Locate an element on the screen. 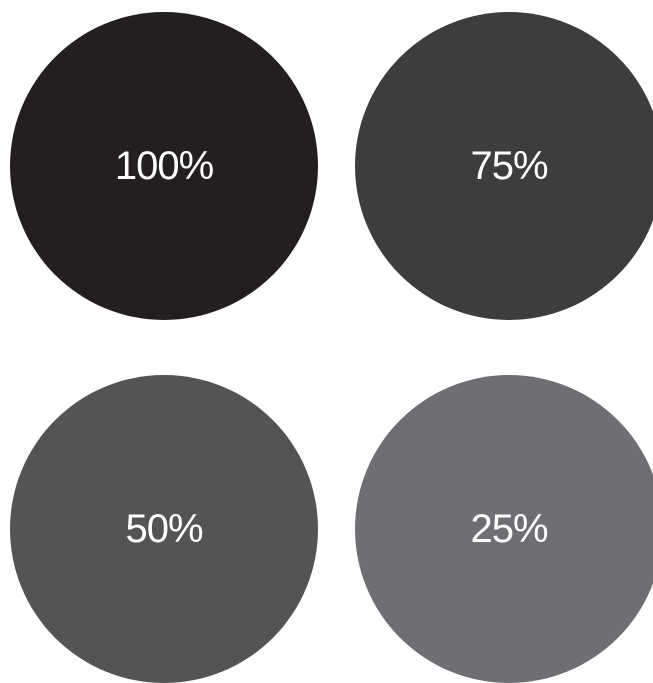 The height and width of the screenshot is (683, 653). tint-swatch-label: 75% is located at coordinates (509, 166).